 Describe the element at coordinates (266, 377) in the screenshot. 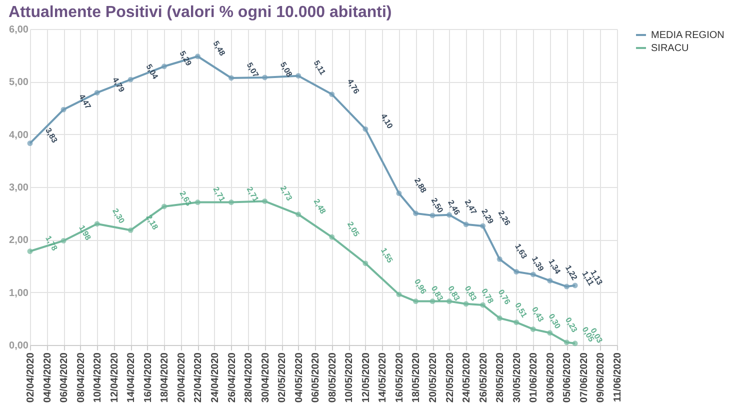

I see `x-tick-label: 30/04/2020` at that location.